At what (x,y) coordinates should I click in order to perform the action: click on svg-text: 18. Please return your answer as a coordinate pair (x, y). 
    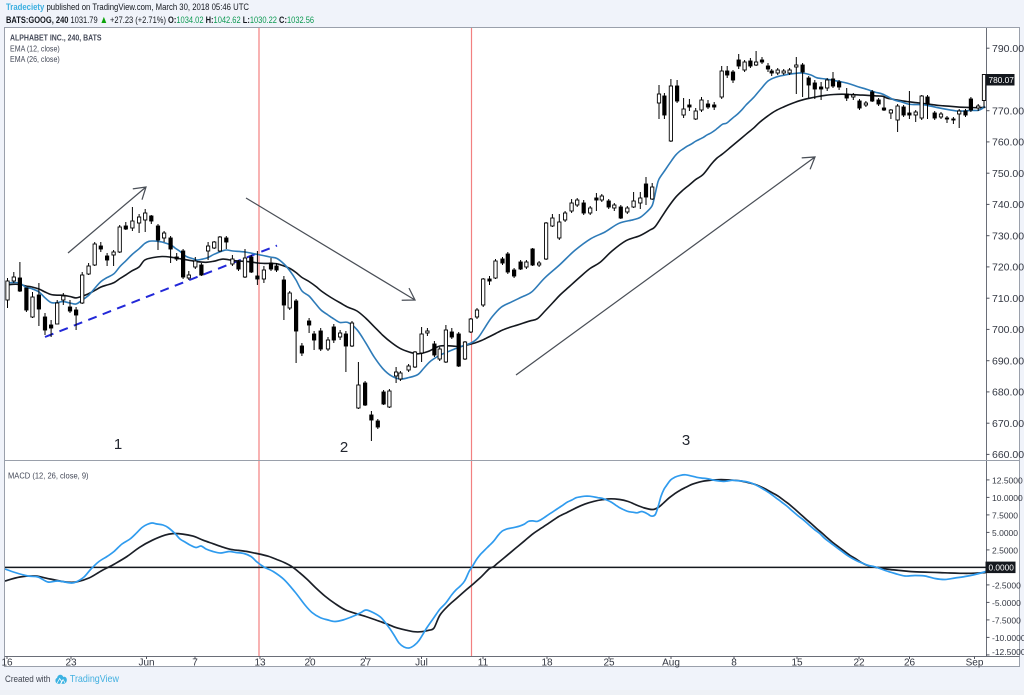
    Looking at the image, I should click on (547, 663).